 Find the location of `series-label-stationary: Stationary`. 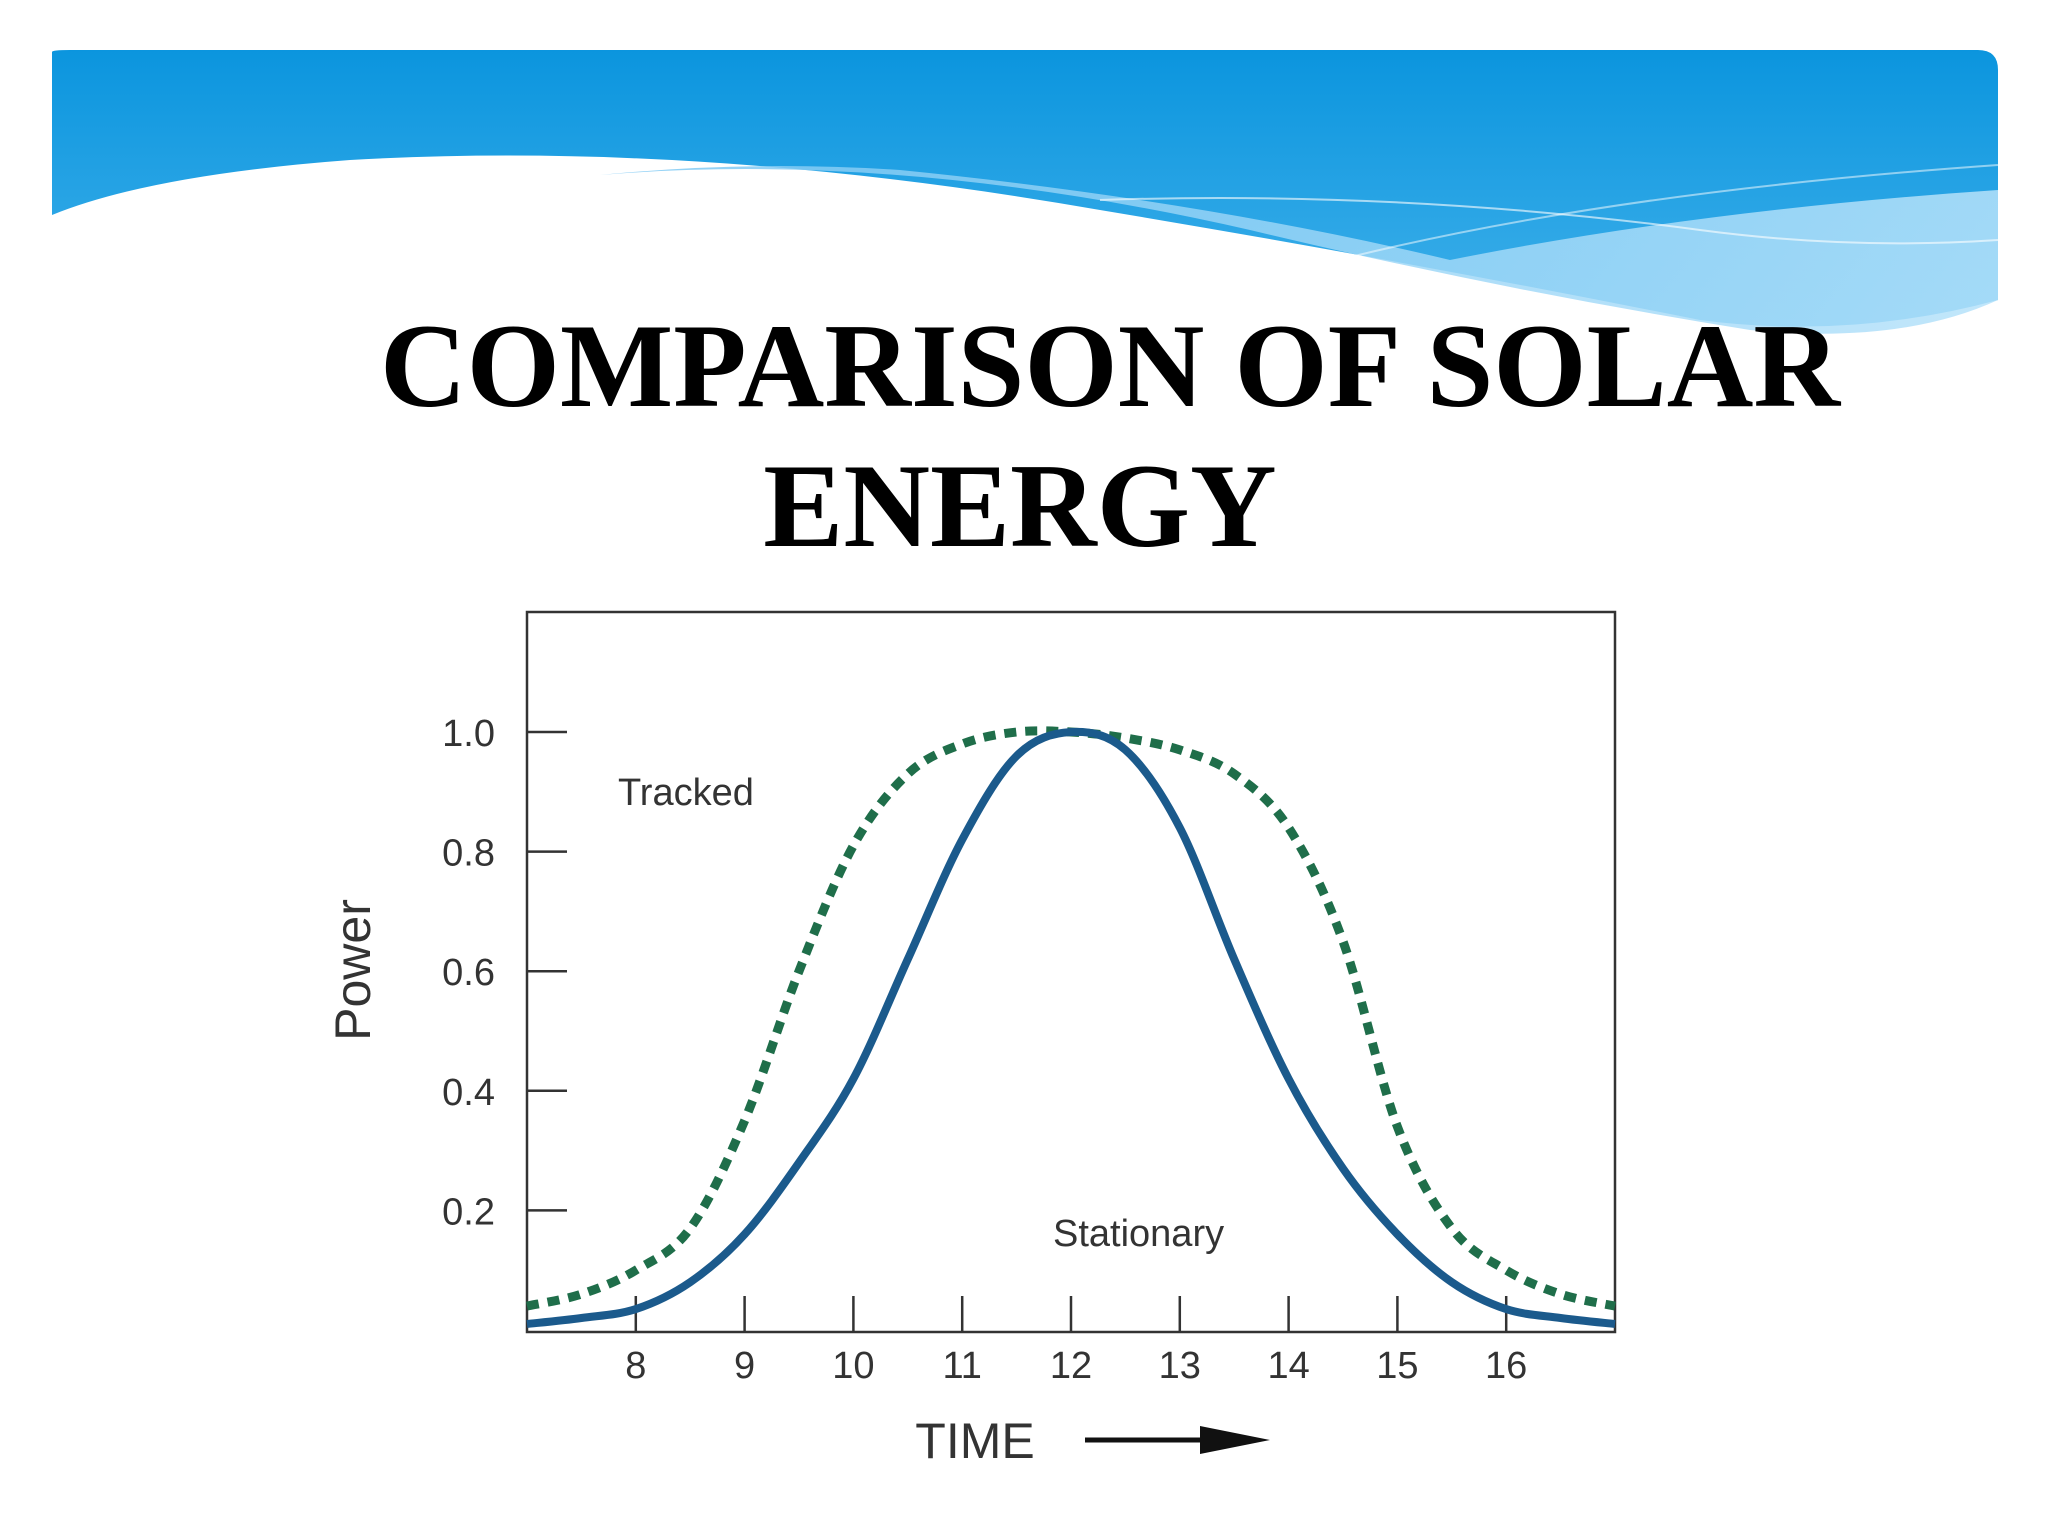

series-label-stationary: Stationary is located at coordinates (1138, 1234).